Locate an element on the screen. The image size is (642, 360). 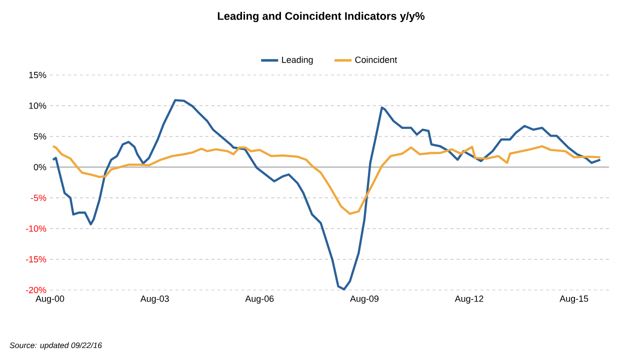
y-tick-label: -10% is located at coordinates (36, 228).